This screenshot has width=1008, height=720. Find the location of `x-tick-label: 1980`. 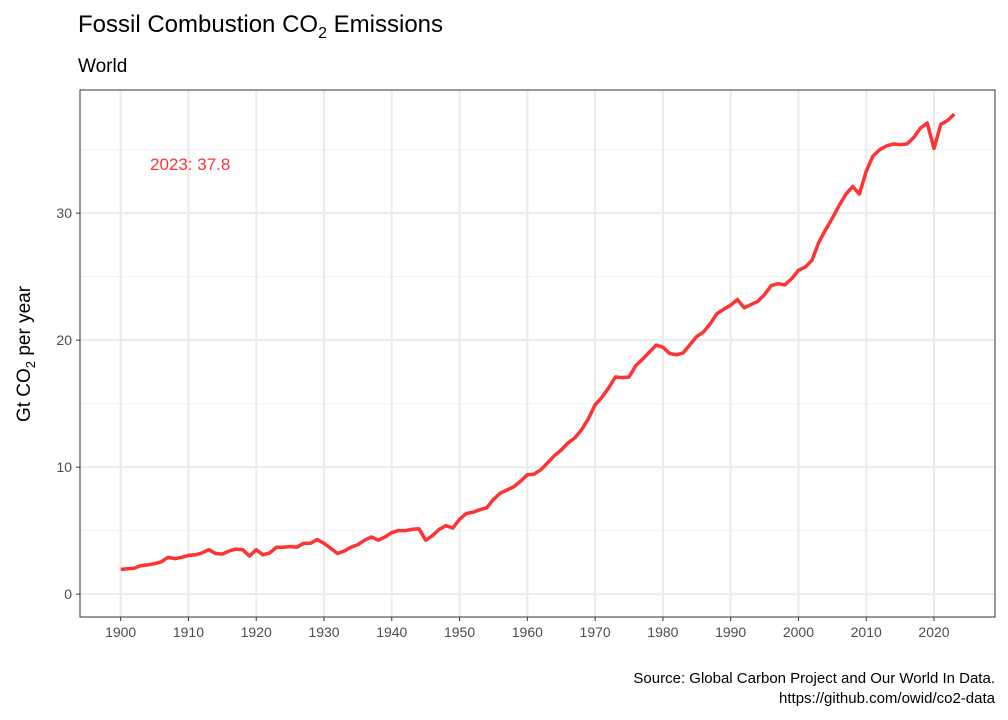

x-tick-label: 1980 is located at coordinates (662, 632).